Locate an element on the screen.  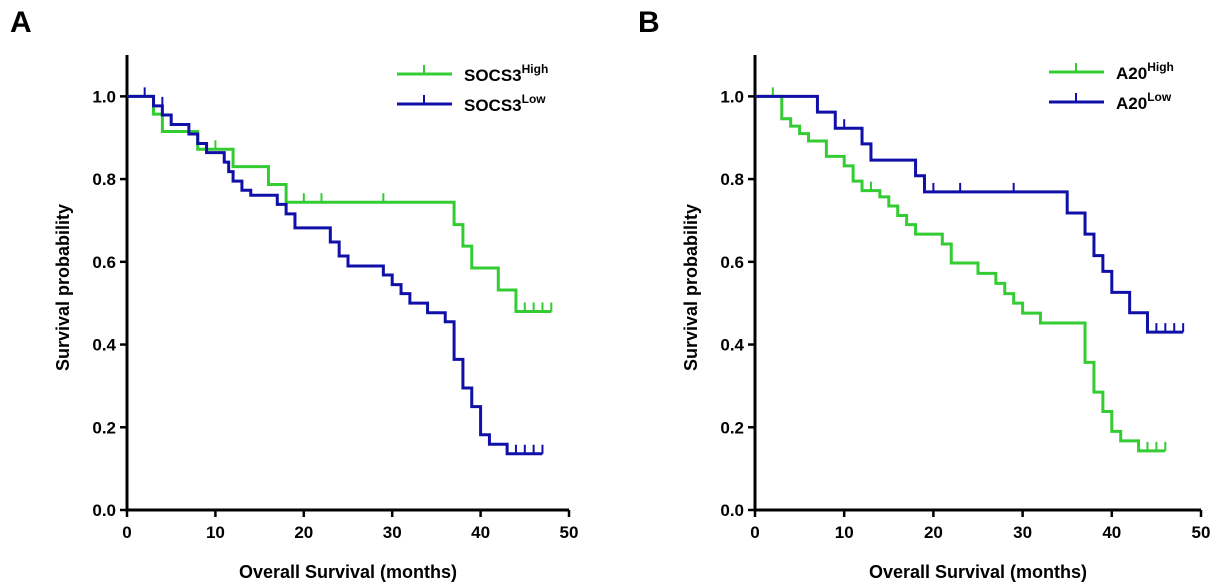
legend-label: A20High is located at coordinates (1145, 71).